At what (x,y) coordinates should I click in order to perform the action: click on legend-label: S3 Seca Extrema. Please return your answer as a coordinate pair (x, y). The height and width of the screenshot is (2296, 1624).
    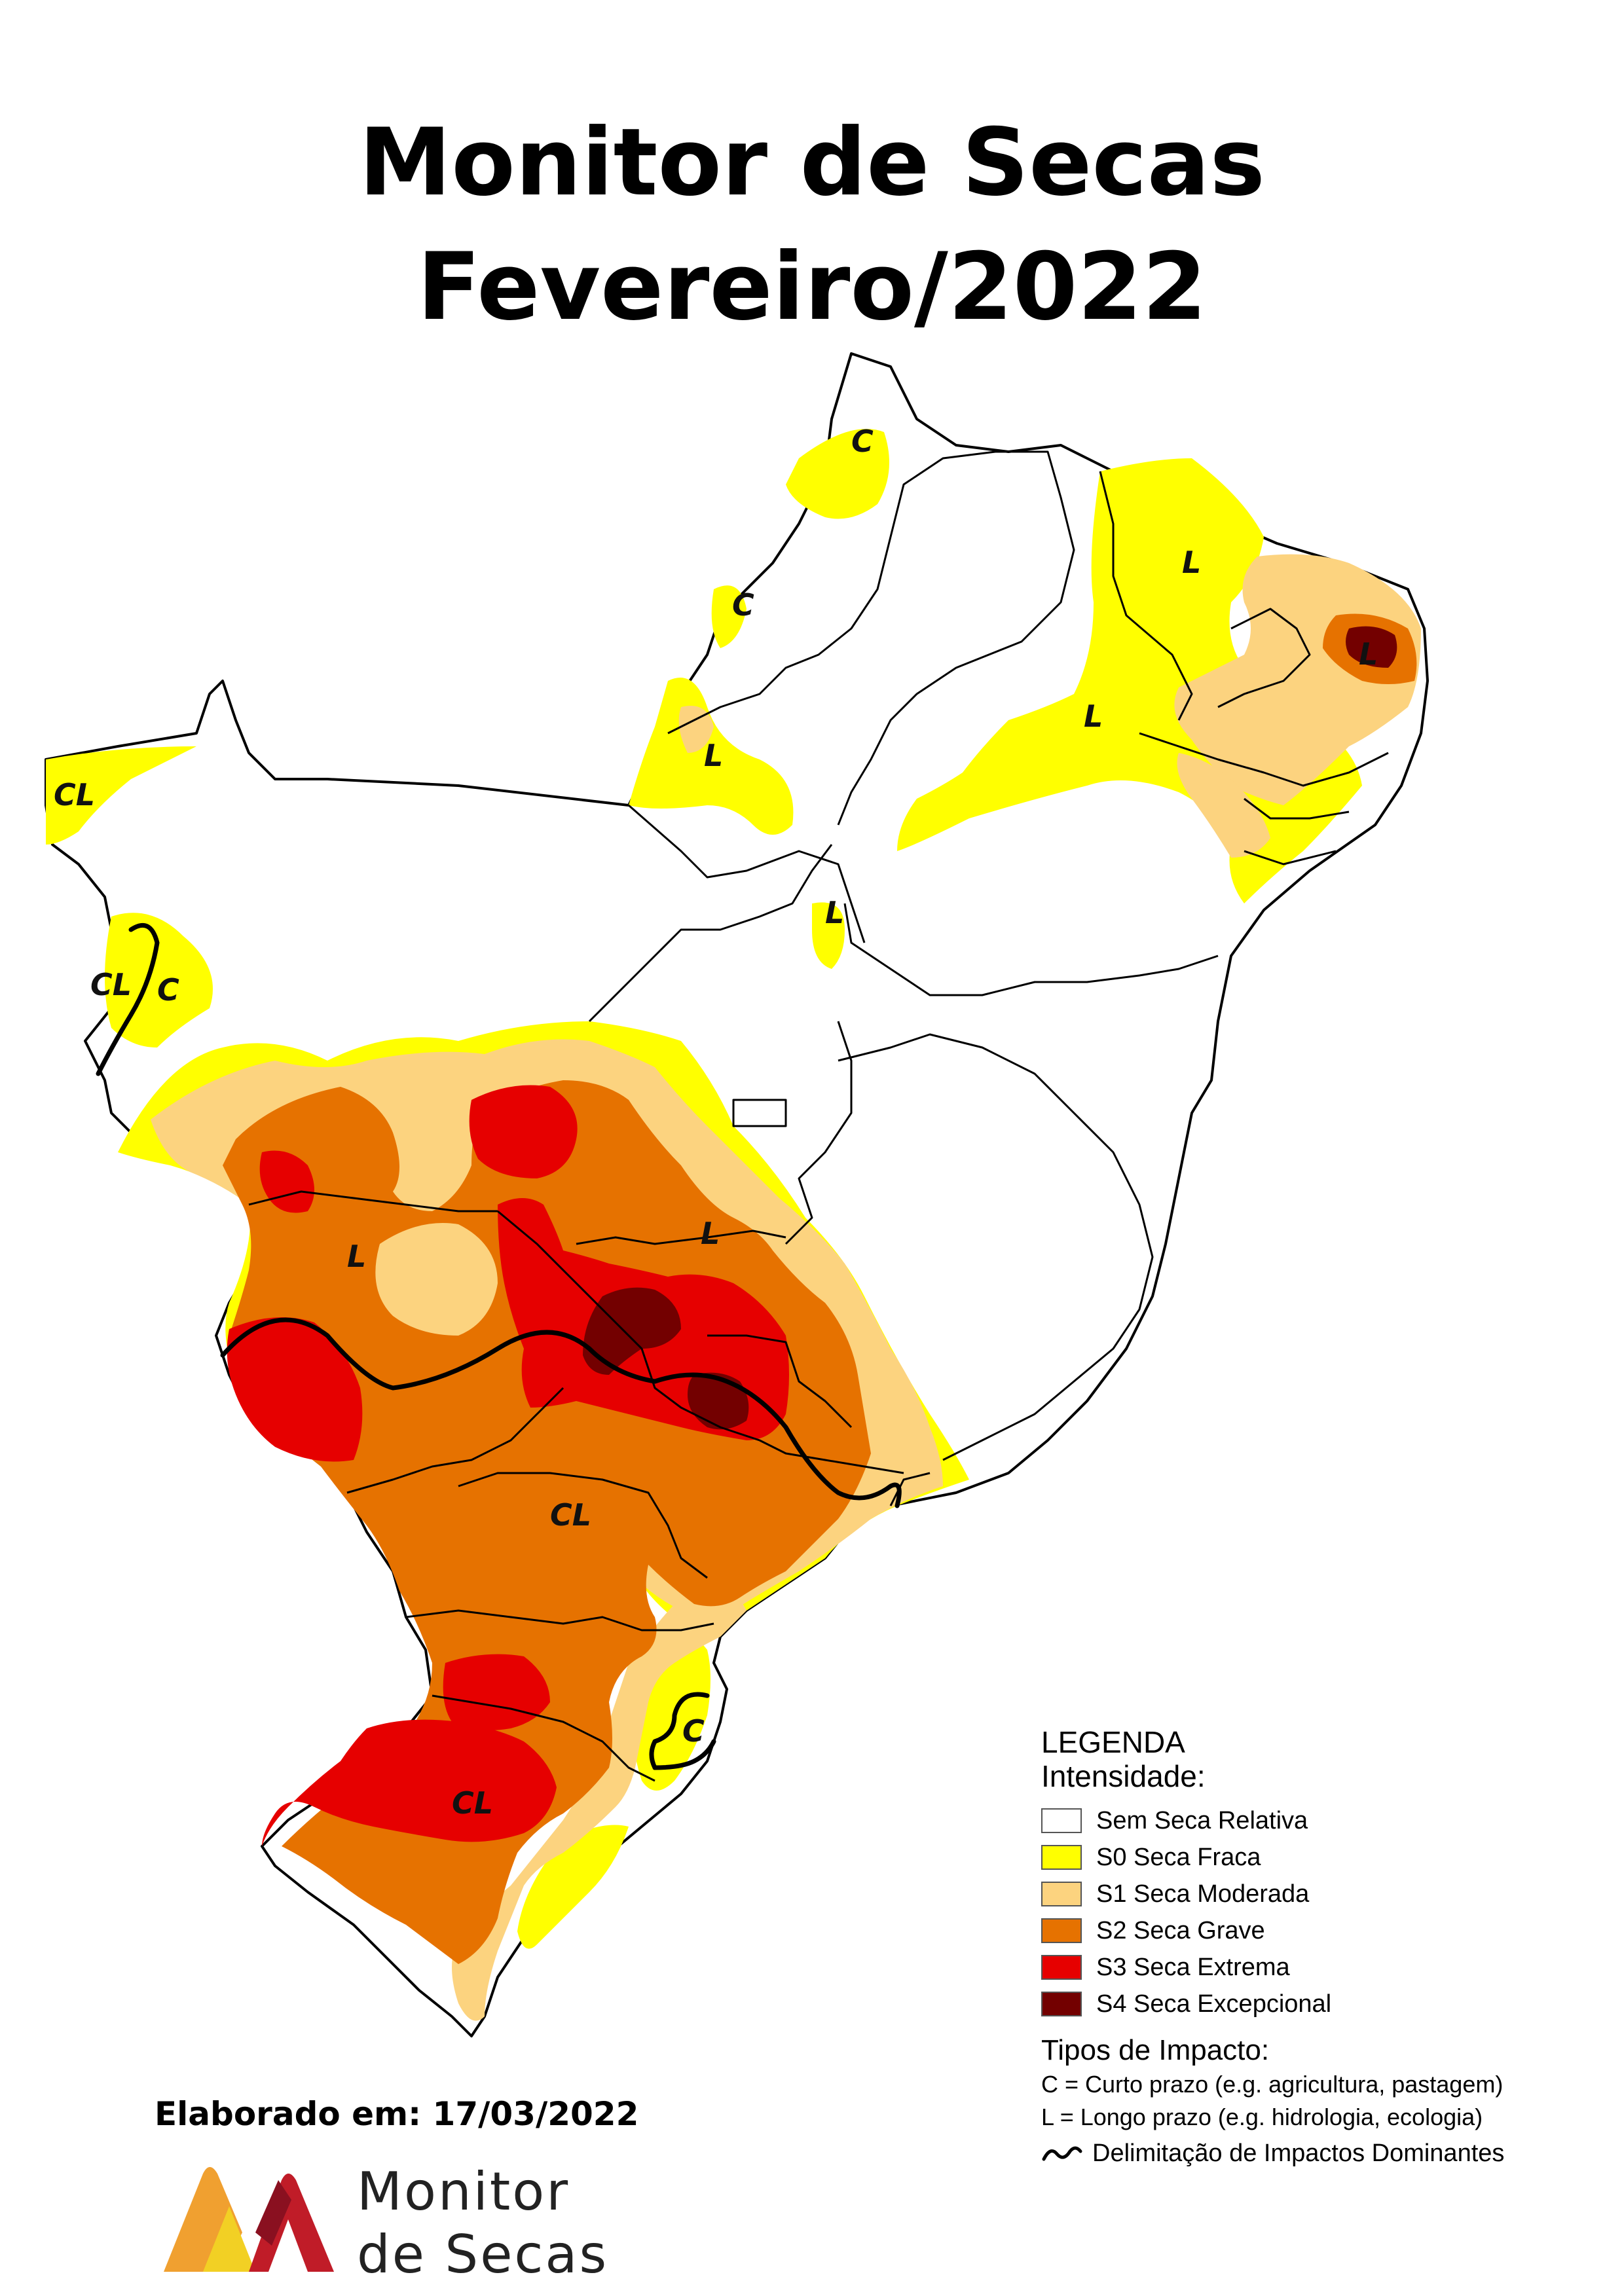
    Looking at the image, I should click on (1193, 1967).